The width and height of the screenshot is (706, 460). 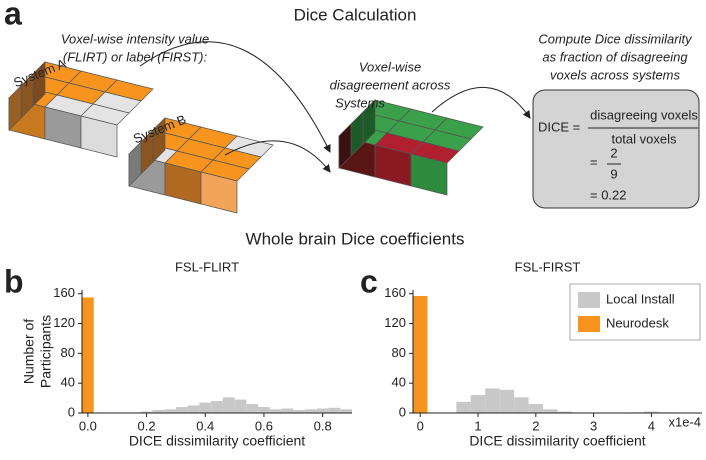 What do you see at coordinates (637, 322) in the screenshot?
I see `legend-label: Neurodesk` at bounding box center [637, 322].